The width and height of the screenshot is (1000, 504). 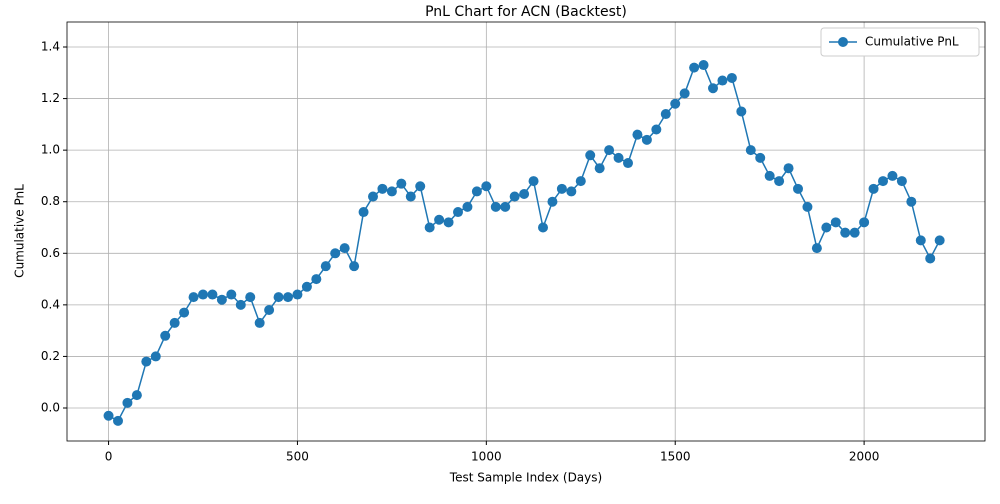 I want to click on x-tick-label: 1500, so click(x=675, y=457).